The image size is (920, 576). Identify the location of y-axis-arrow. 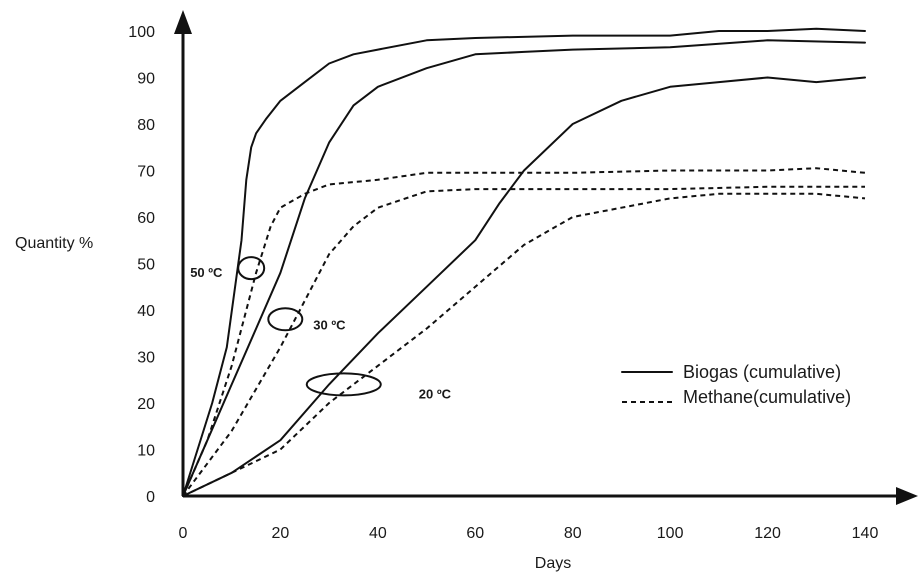
(183, 22).